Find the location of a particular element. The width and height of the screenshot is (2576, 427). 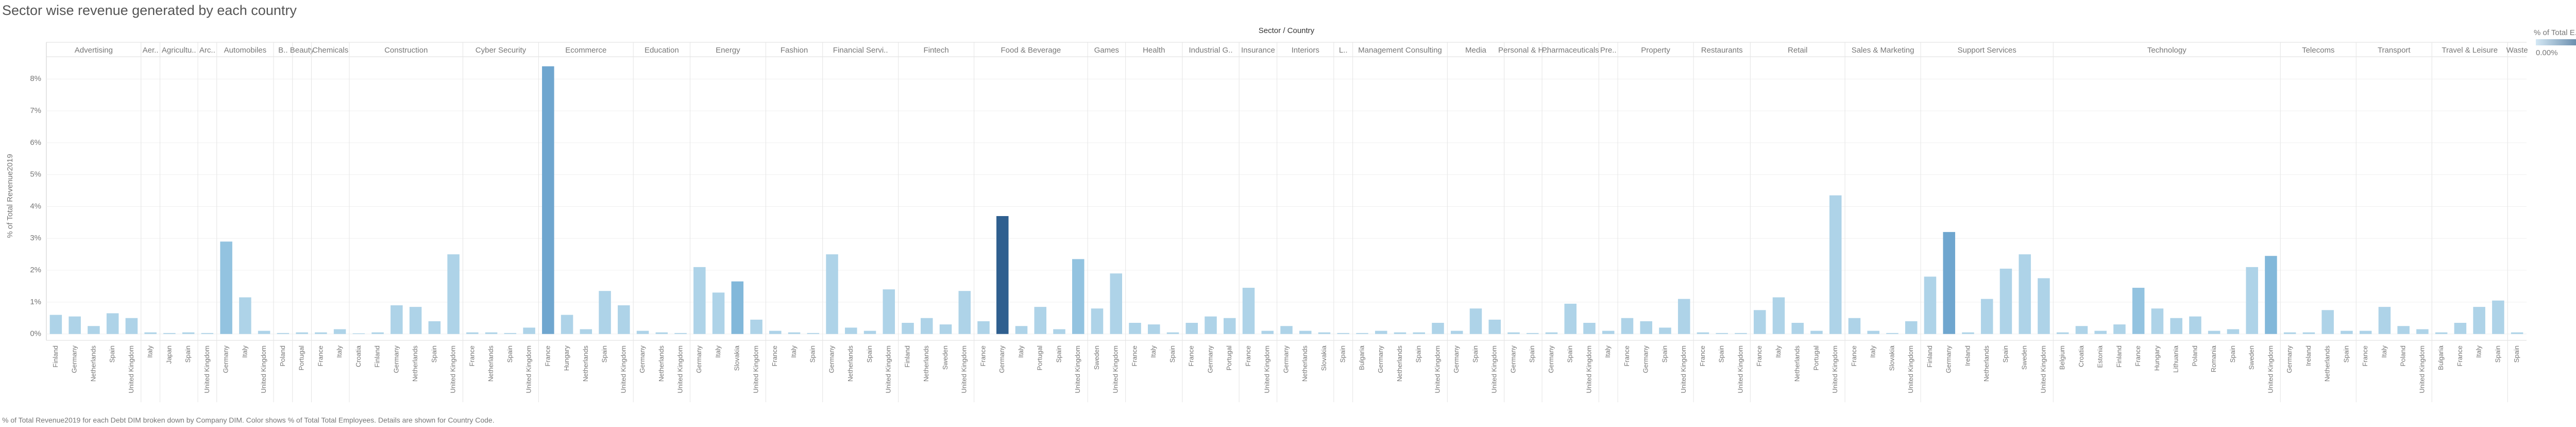

sector-label: Agricultu.. is located at coordinates (179, 50).